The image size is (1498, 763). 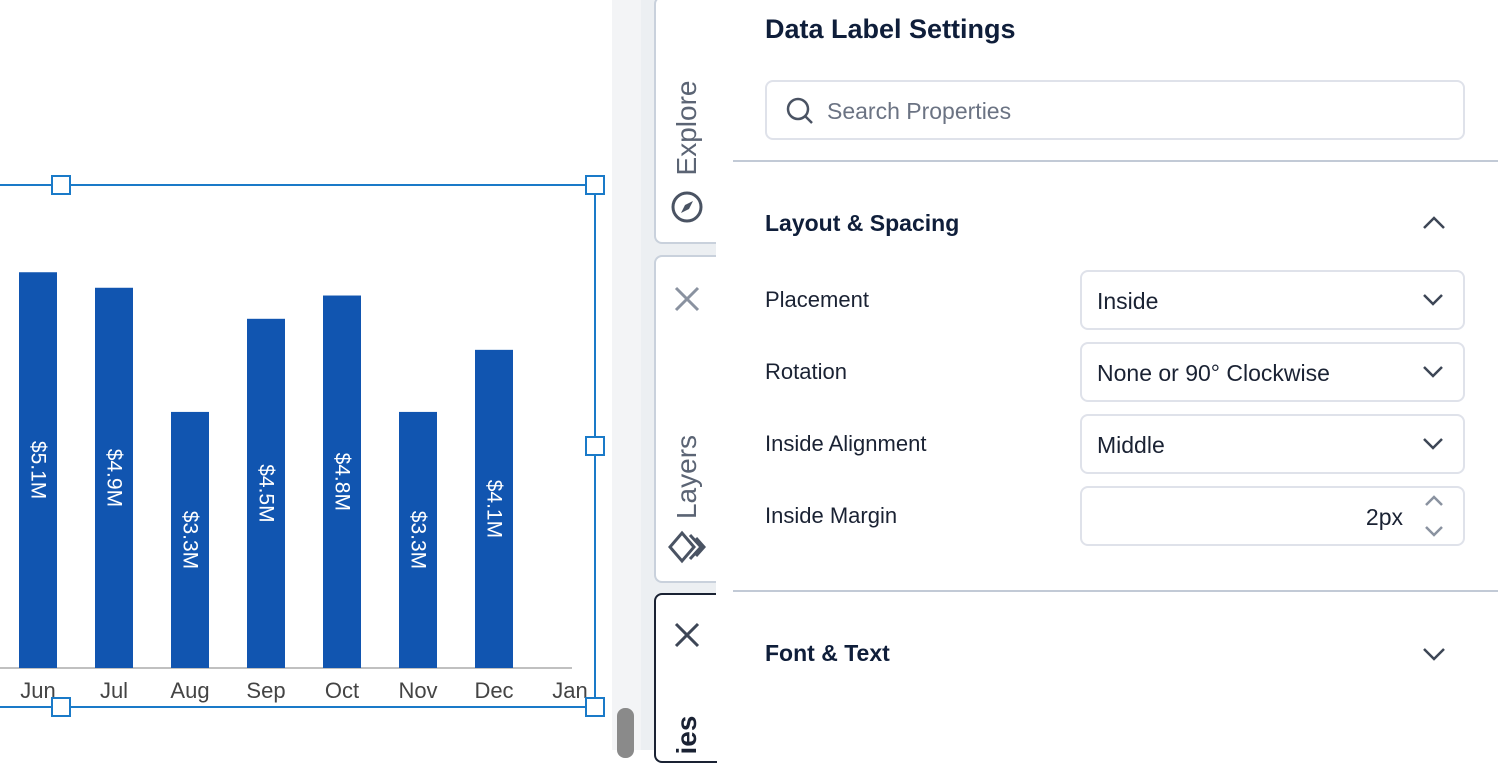 What do you see at coordinates (831, 515) in the screenshot?
I see `inside-margin-label: Inside Margin` at bounding box center [831, 515].